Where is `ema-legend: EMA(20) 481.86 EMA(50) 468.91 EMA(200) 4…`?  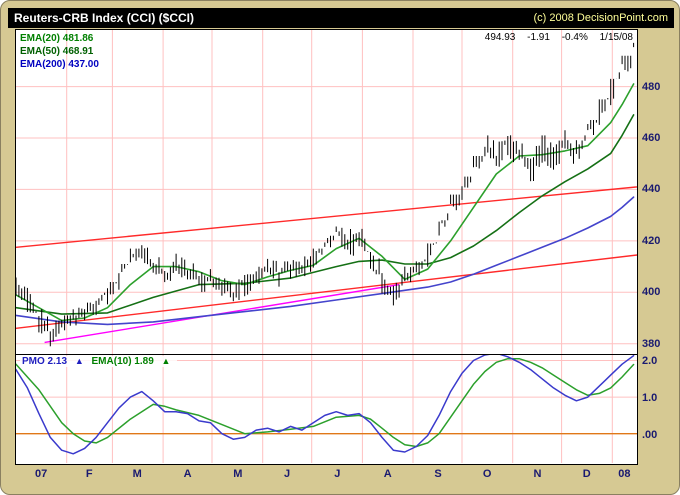 ema-legend: EMA(20) 481.86 EMA(50) 468.91 EMA(200) 4… is located at coordinates (59, 51).